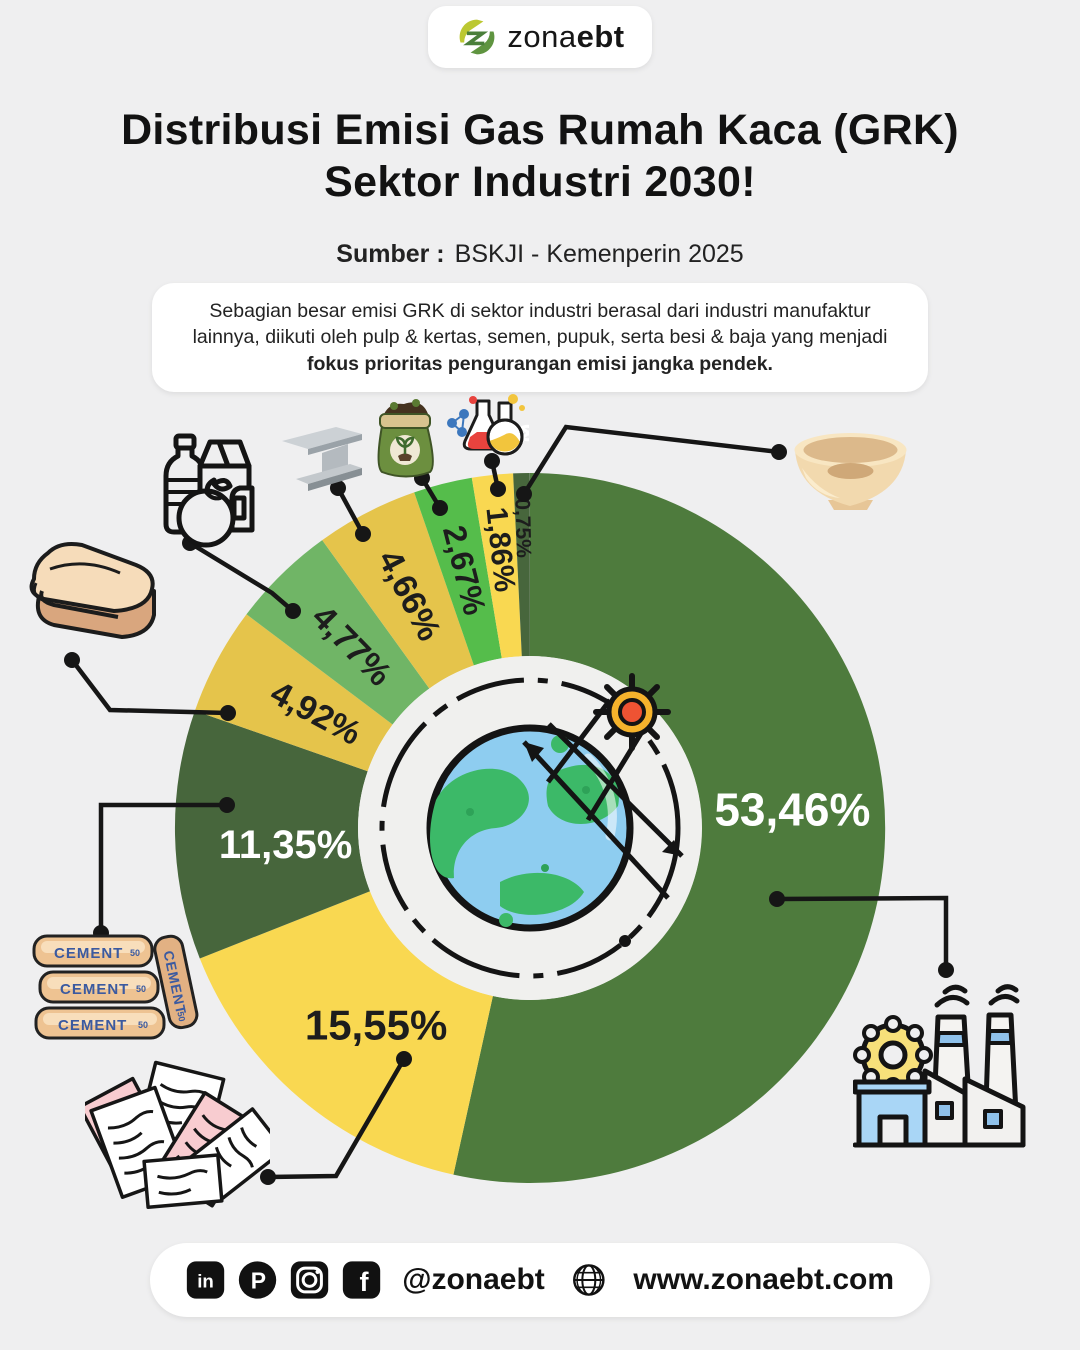 This screenshot has height=1350, width=1080. I want to click on orbit-ring, so click(530, 828).